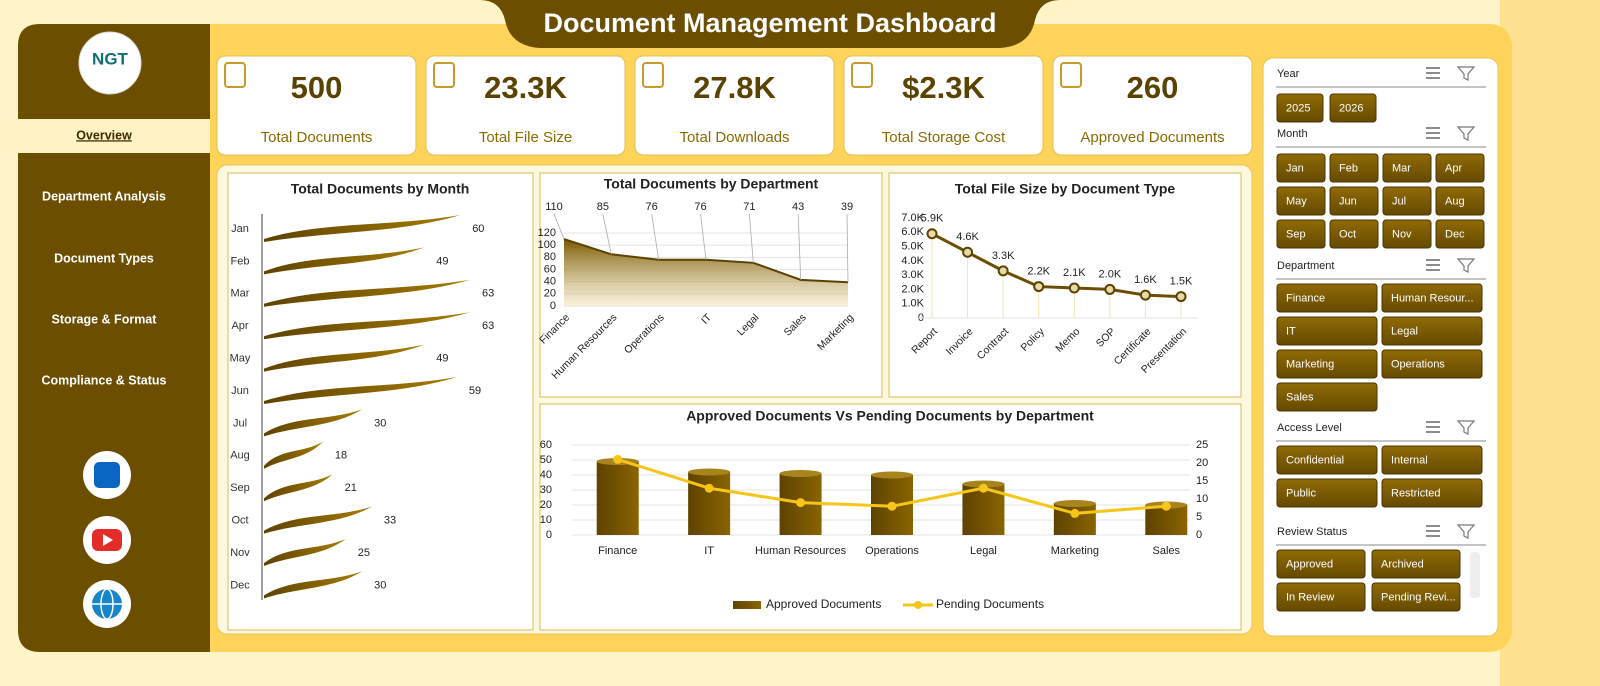 The width and height of the screenshot is (1600, 686). Describe the element at coordinates (1288, 74) in the screenshot. I see `slicer-title: Year` at that location.